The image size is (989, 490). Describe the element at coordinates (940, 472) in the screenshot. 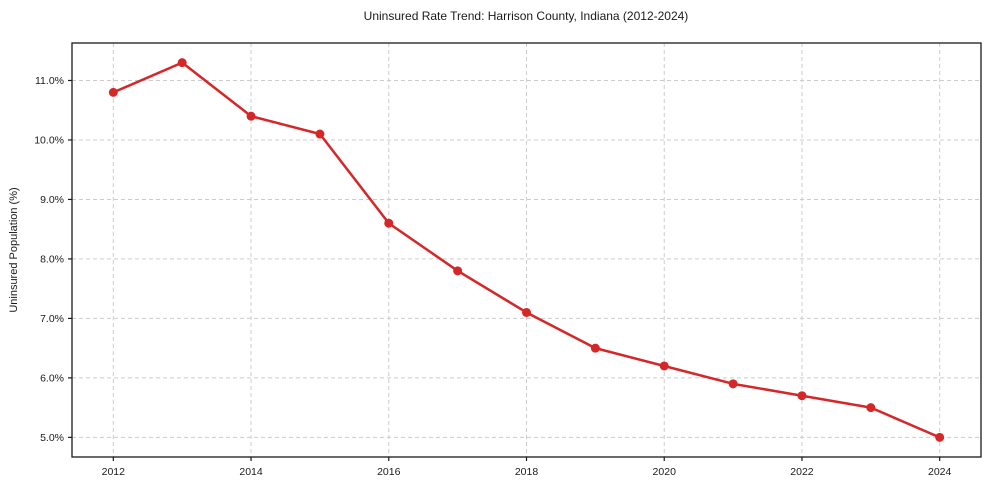

I see `x-tick-label: 2024` at that location.